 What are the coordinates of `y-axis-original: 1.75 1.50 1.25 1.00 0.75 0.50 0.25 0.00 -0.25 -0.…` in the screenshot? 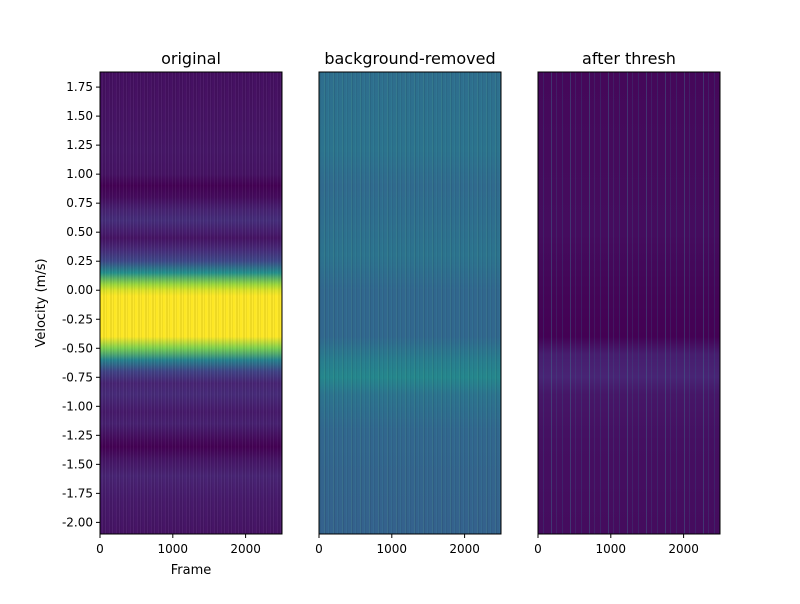 It's located at (81, 304).